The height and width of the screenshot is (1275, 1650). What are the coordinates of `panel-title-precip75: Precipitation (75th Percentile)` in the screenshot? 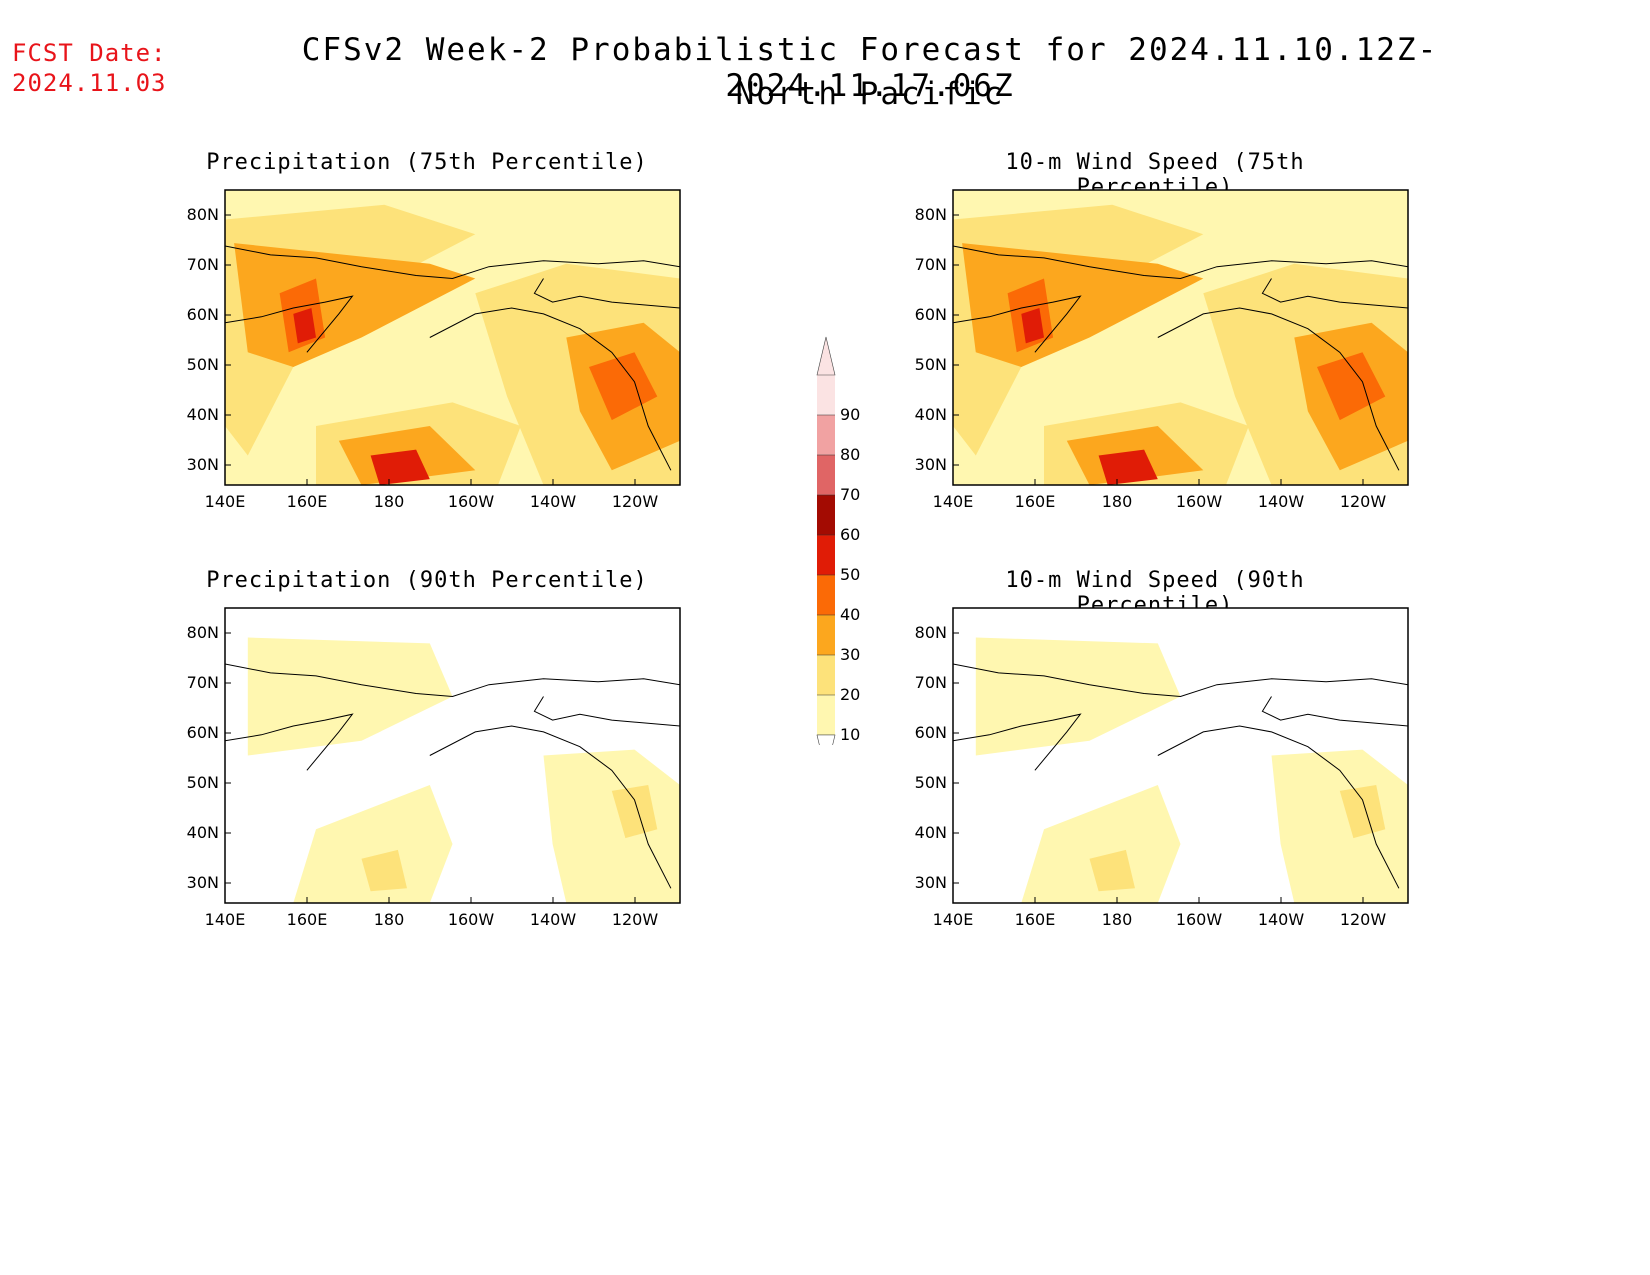 It's located at (427, 162).